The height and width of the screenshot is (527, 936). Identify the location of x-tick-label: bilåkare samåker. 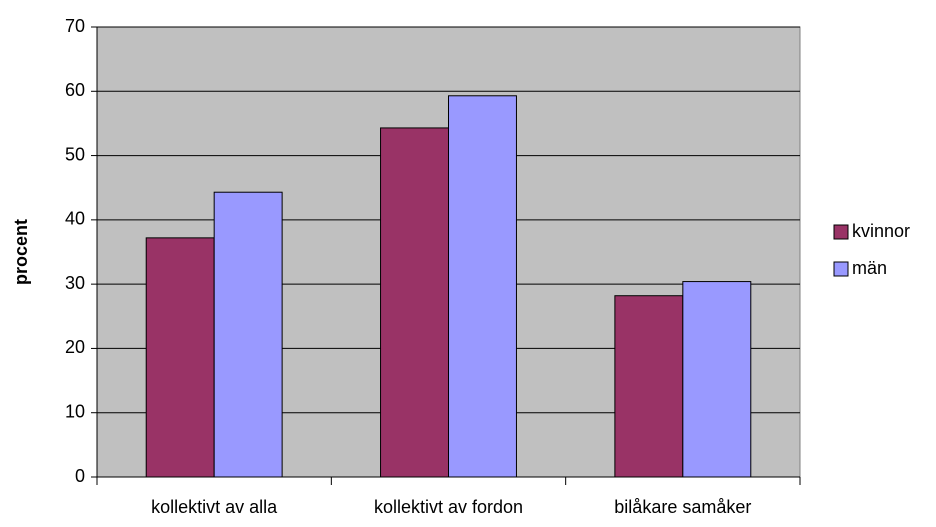
(682, 507).